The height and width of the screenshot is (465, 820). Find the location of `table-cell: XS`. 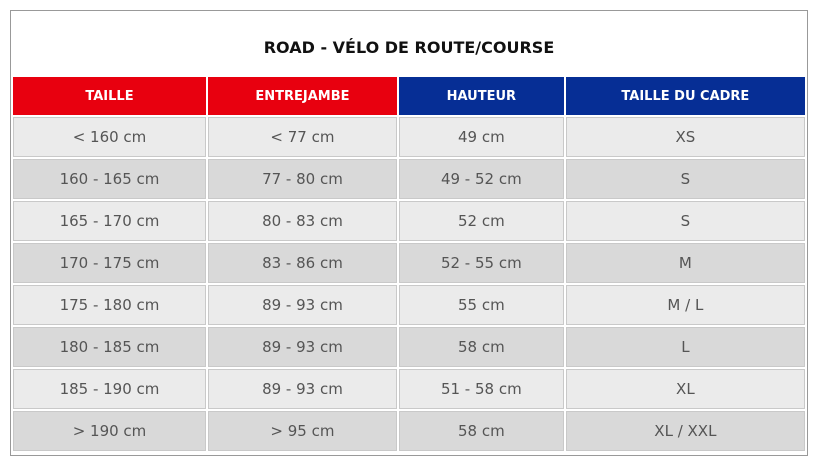

table-cell: XS is located at coordinates (685, 137).